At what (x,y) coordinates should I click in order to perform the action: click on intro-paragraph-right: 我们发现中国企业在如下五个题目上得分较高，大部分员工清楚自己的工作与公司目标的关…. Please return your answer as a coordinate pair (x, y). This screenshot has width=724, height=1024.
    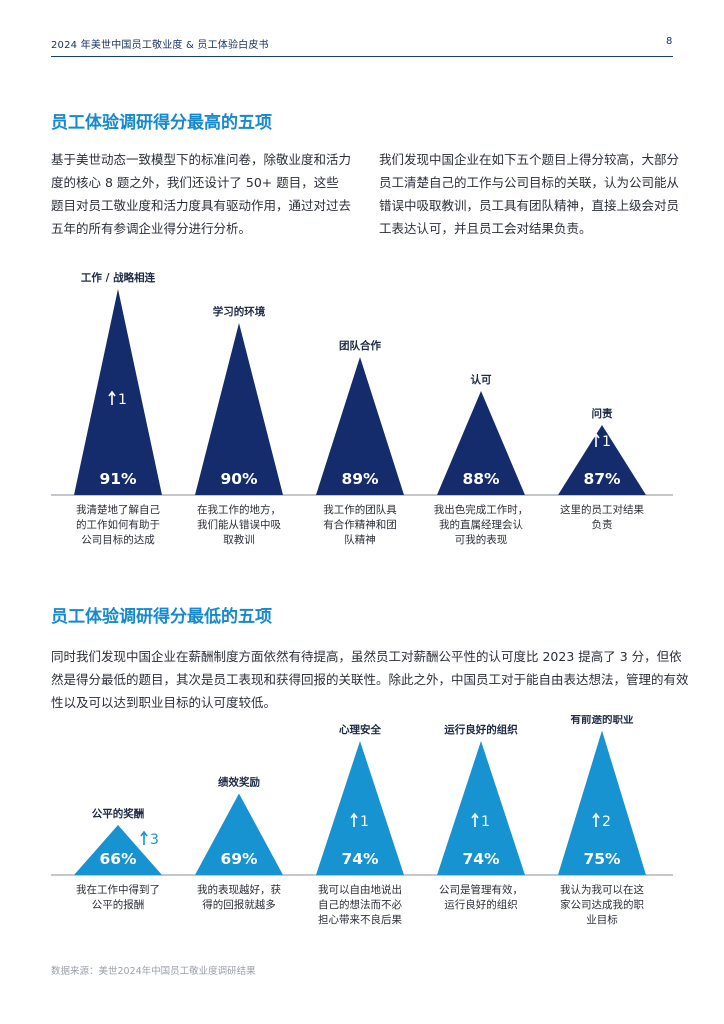
    Looking at the image, I should click on (529, 194).